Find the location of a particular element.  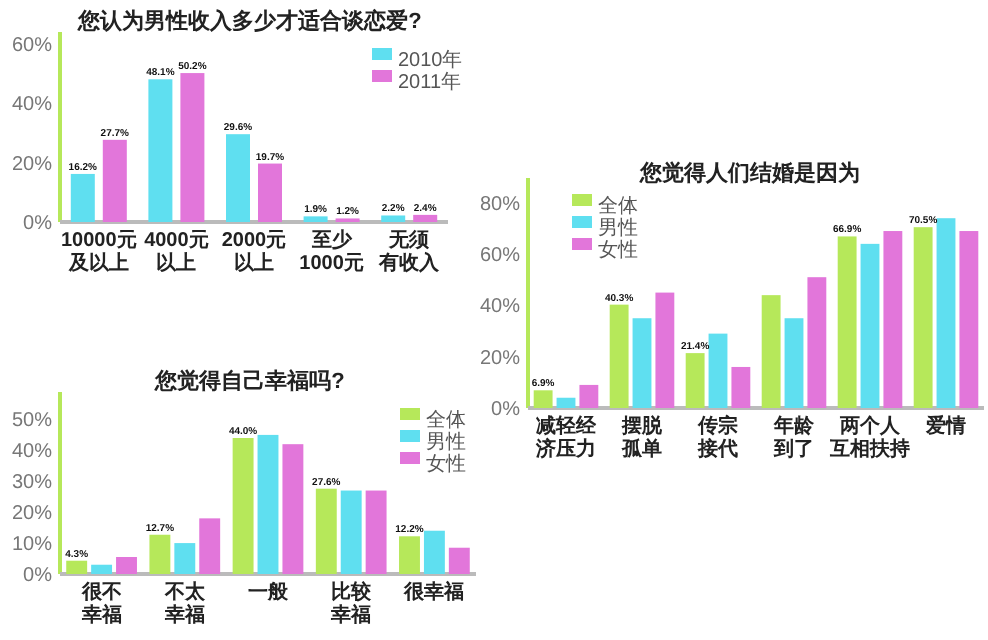

x-tick-label: 很幸福 is located at coordinates (433, 592).